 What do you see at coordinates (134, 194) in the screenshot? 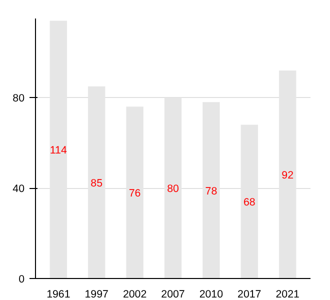
I see `data-label: 76` at bounding box center [134, 194].